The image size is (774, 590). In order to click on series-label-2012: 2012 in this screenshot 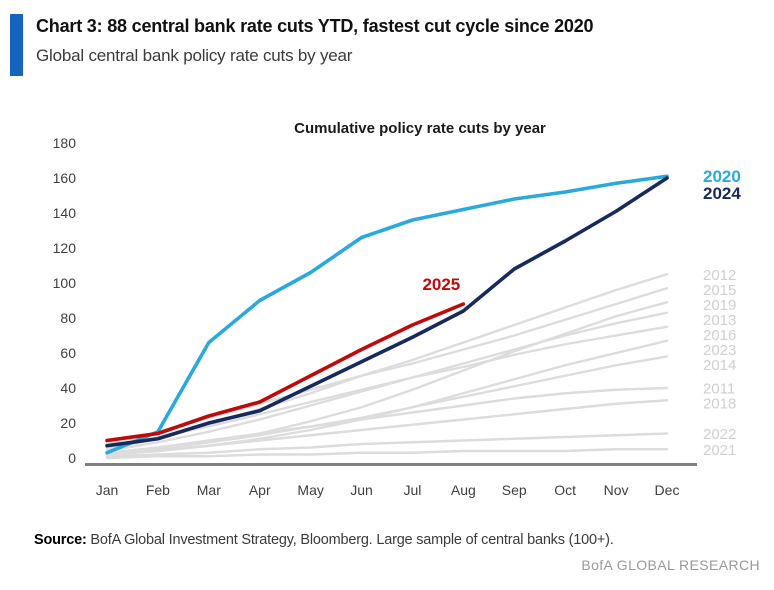, I will do `click(719, 275)`.